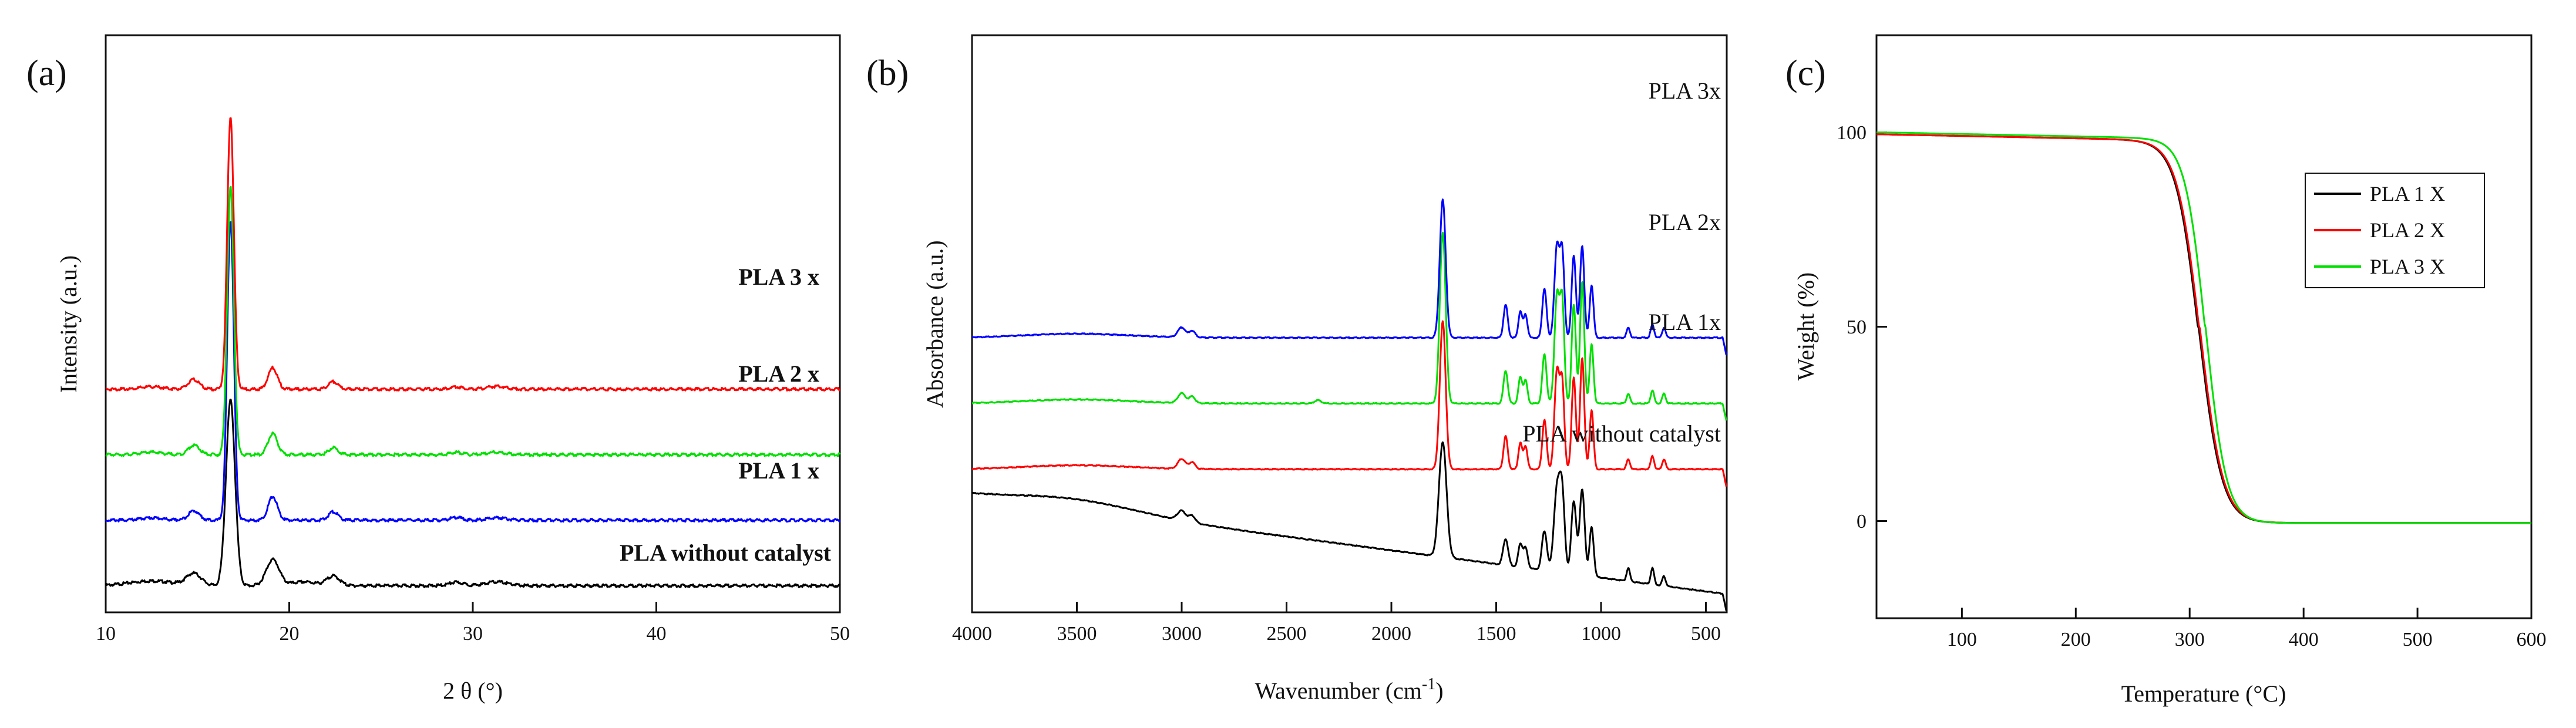 Image resolution: width=2576 pixels, height=728 pixels. Describe the element at coordinates (1806, 326) in the screenshot. I see `panel-c-y-axis-label: Weight (%)` at that location.